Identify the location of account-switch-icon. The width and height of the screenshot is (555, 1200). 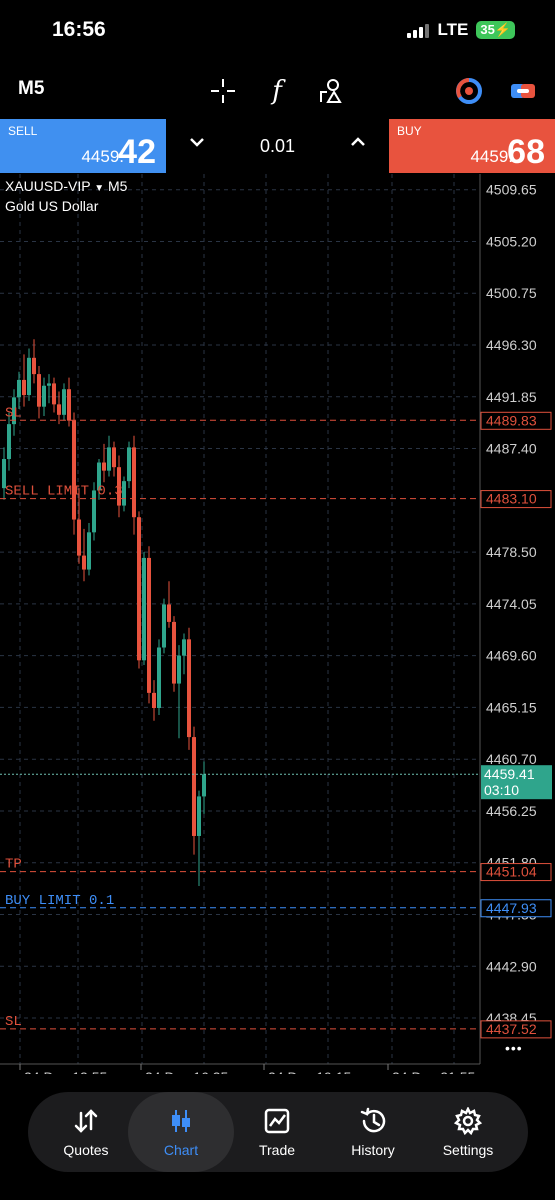
(469, 91).